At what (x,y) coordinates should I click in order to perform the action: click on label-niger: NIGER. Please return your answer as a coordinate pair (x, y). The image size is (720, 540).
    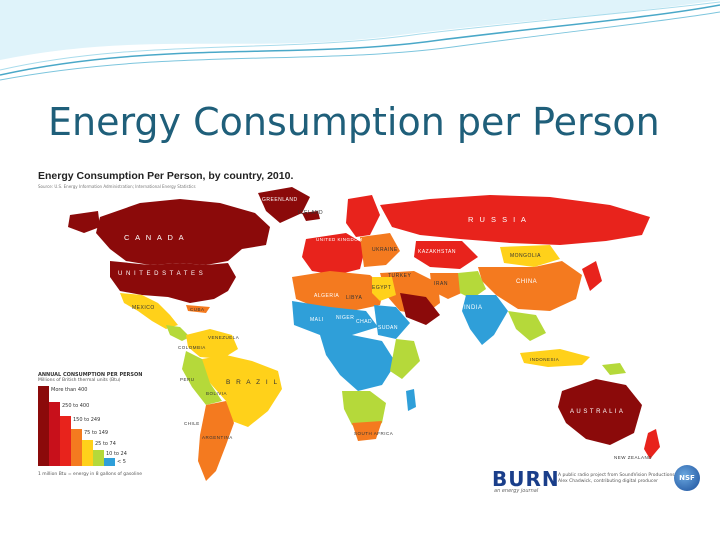
    Looking at the image, I should click on (345, 318).